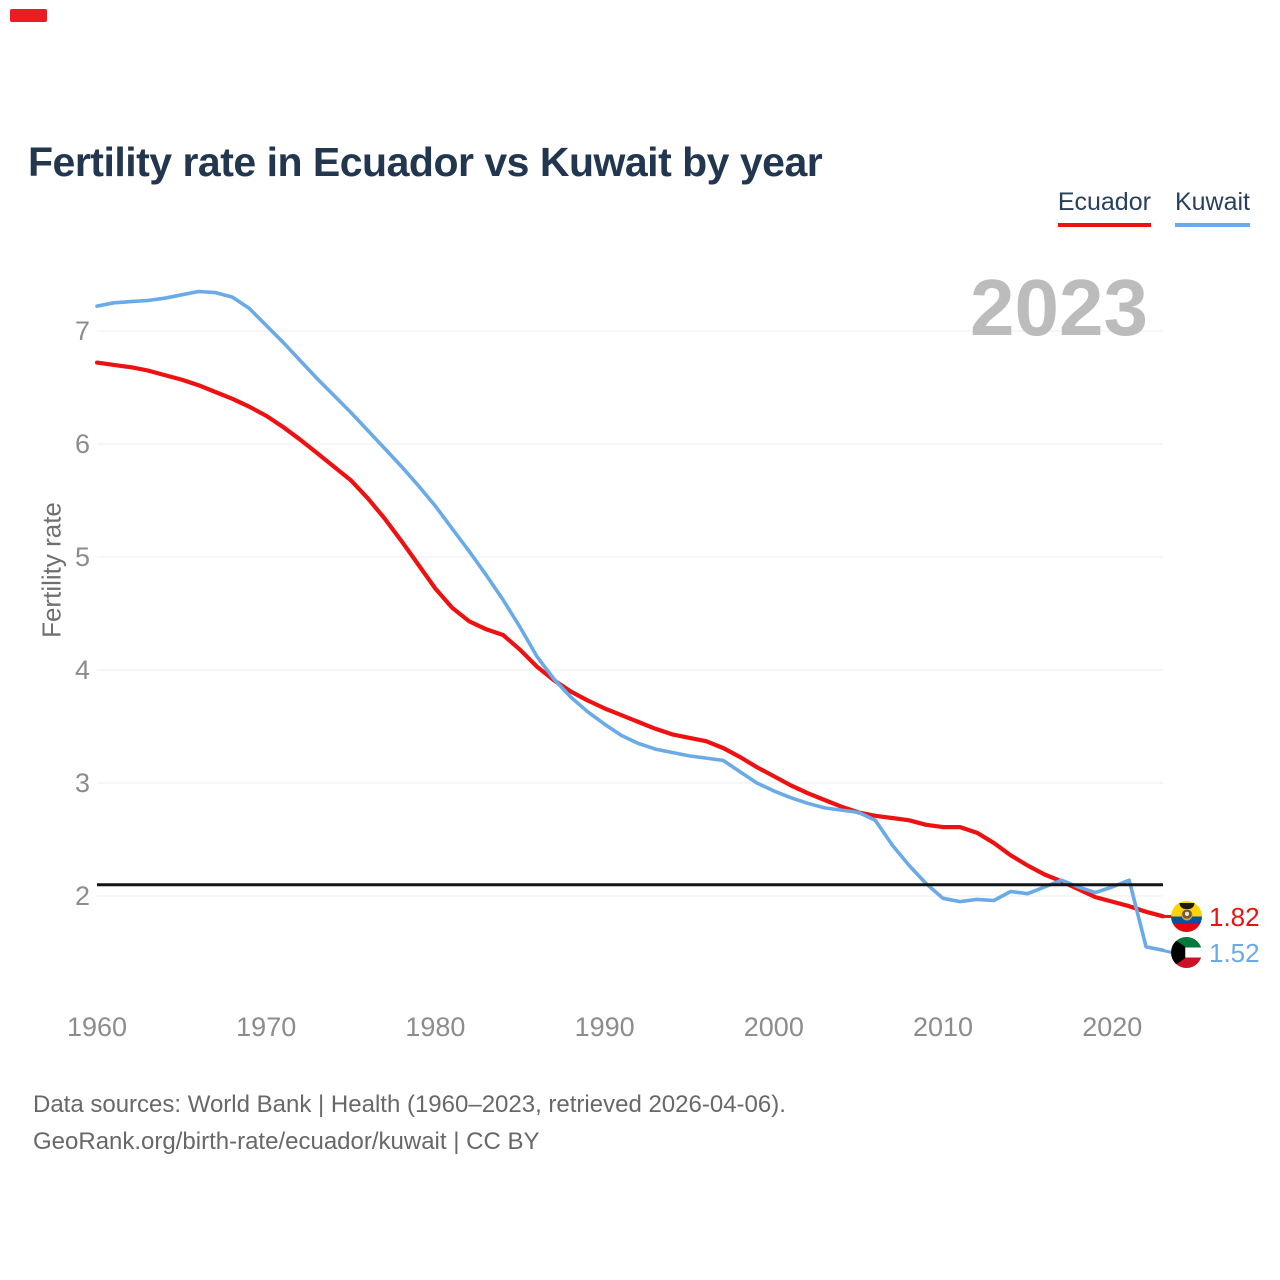  I want to click on y-axis-tick-label: 4, so click(82, 670).